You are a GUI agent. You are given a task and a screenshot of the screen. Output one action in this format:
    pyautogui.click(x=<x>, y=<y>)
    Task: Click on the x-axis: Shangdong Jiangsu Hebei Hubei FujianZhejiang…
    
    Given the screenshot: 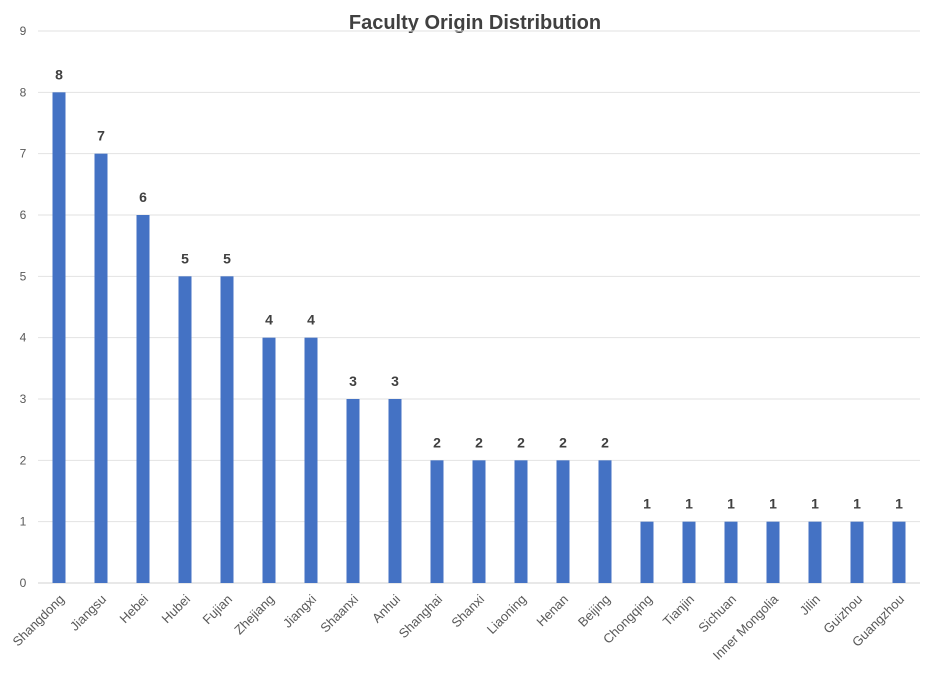 What is the action you would take?
    pyautogui.click(x=458, y=627)
    